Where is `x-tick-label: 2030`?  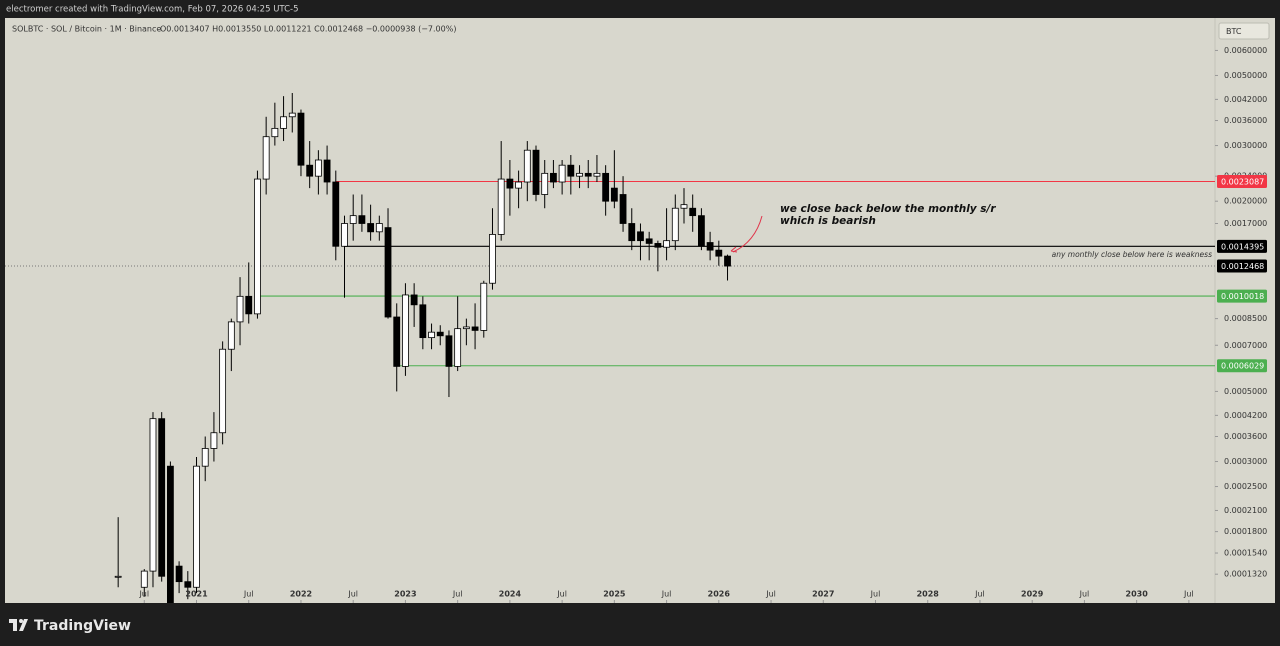
x-tick-label: 2030 is located at coordinates (1137, 594).